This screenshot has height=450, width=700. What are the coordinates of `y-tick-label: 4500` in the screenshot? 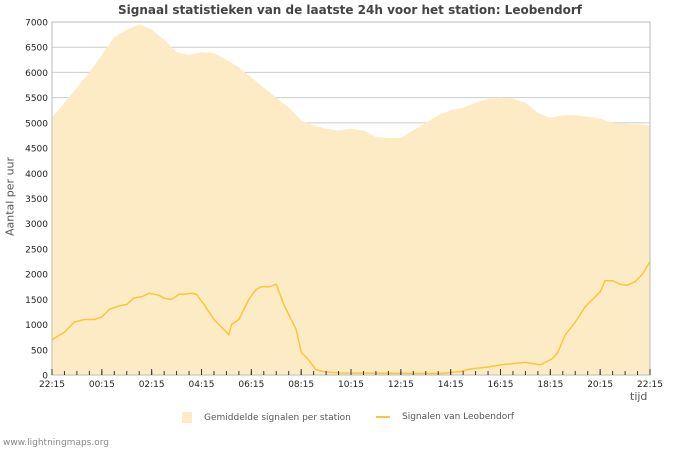 It's located at (36, 150).